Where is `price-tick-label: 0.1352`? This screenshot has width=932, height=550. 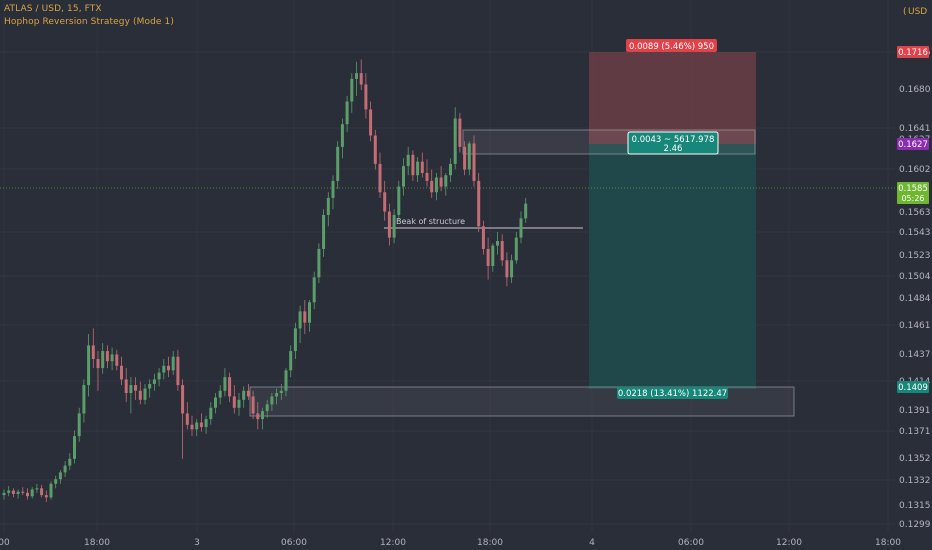
price-tick-label: 0.1352 is located at coordinates (915, 459).